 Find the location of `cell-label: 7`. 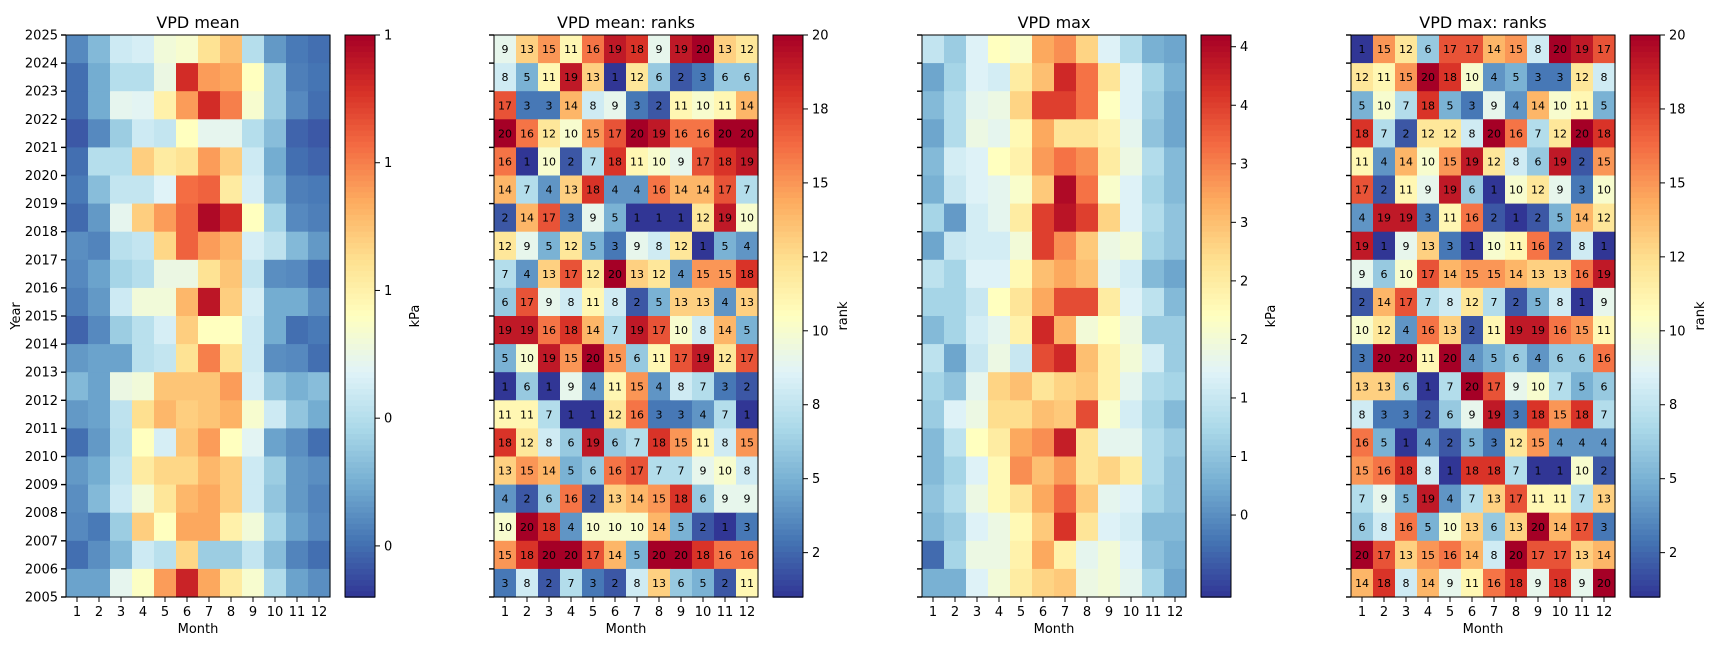

cell-label: 7 is located at coordinates (527, 190).